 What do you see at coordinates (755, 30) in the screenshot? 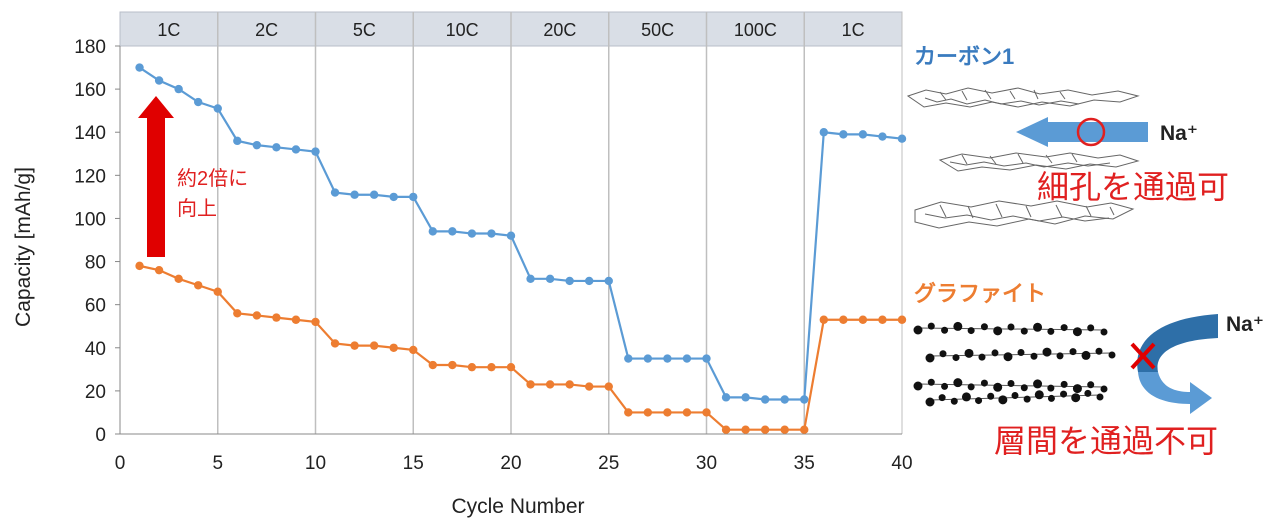
I see `rate-label-6: 100C` at bounding box center [755, 30].